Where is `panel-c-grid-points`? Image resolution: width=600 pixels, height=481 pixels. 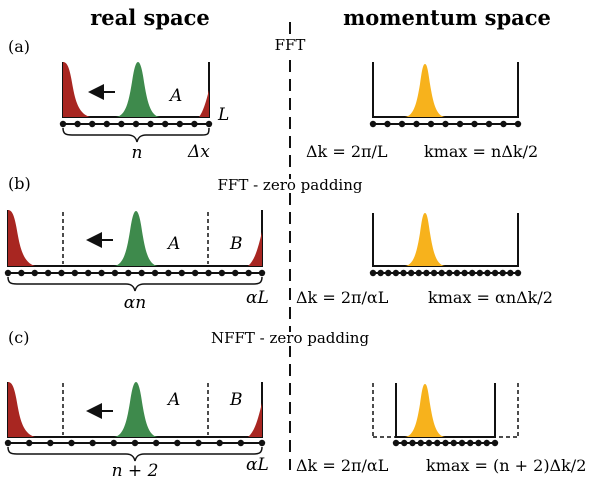 panel-c-grid-points is located at coordinates (135, 443).